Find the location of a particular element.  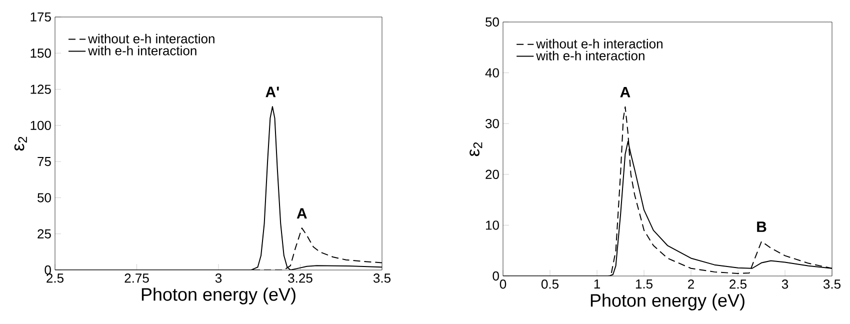

annotation: A' is located at coordinates (272, 92).